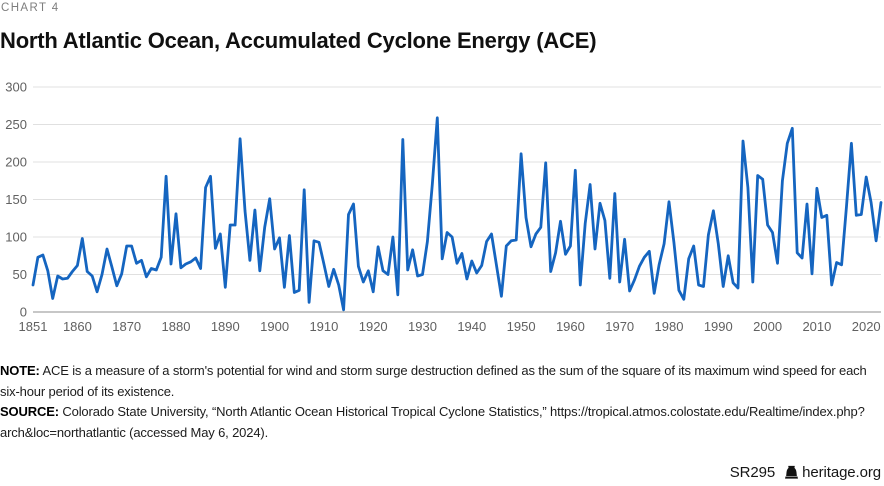 This screenshot has width=884, height=486. What do you see at coordinates (23, 312) in the screenshot?
I see `y-tick-label: 0` at bounding box center [23, 312].